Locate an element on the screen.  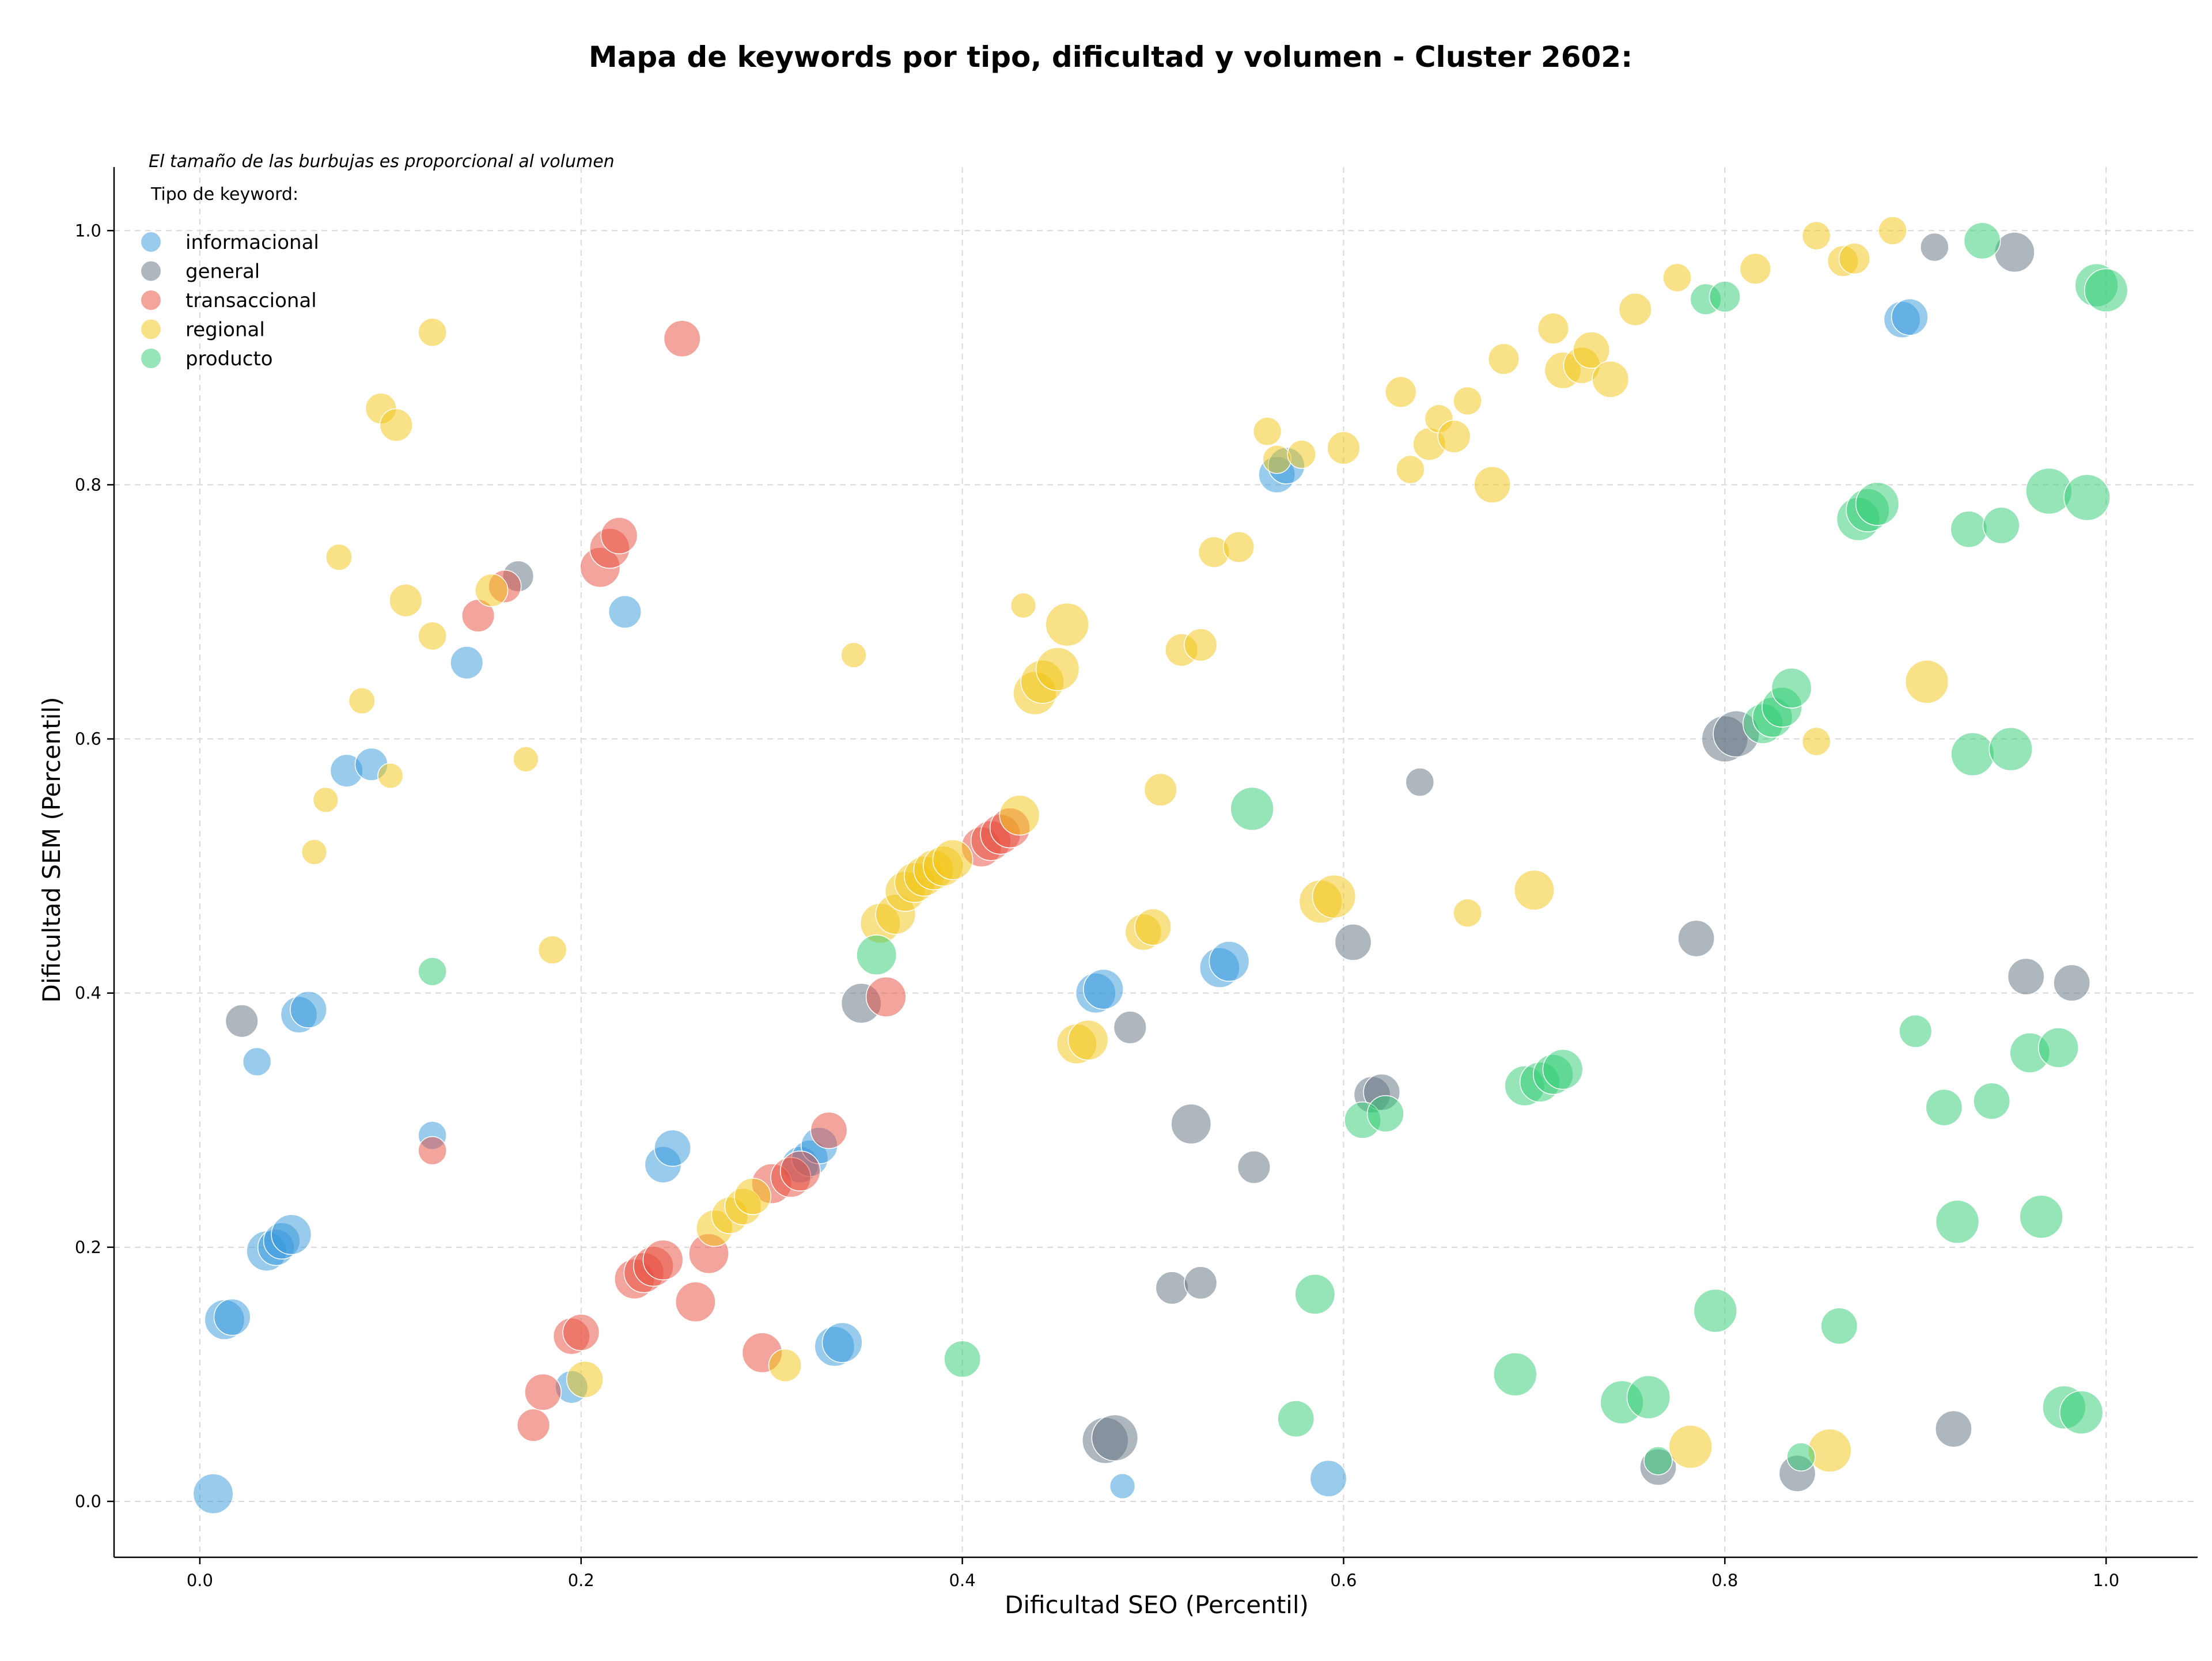
x-tick-label: 0.0 is located at coordinates (200, 1580).